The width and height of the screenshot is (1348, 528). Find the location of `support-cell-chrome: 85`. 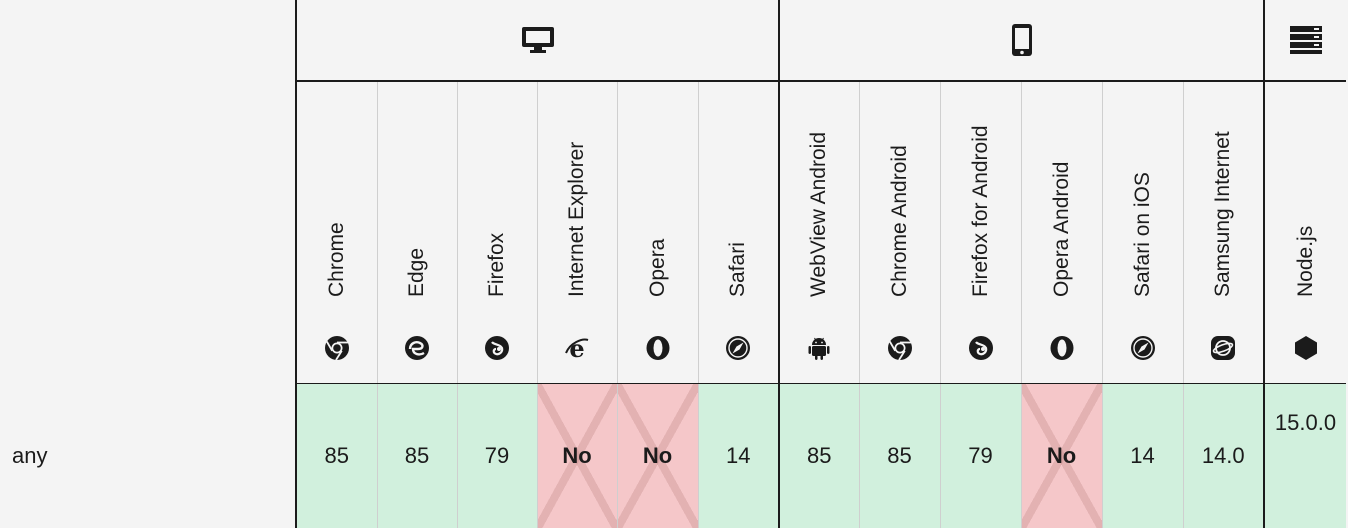

support-cell-chrome: 85 is located at coordinates (336, 456).